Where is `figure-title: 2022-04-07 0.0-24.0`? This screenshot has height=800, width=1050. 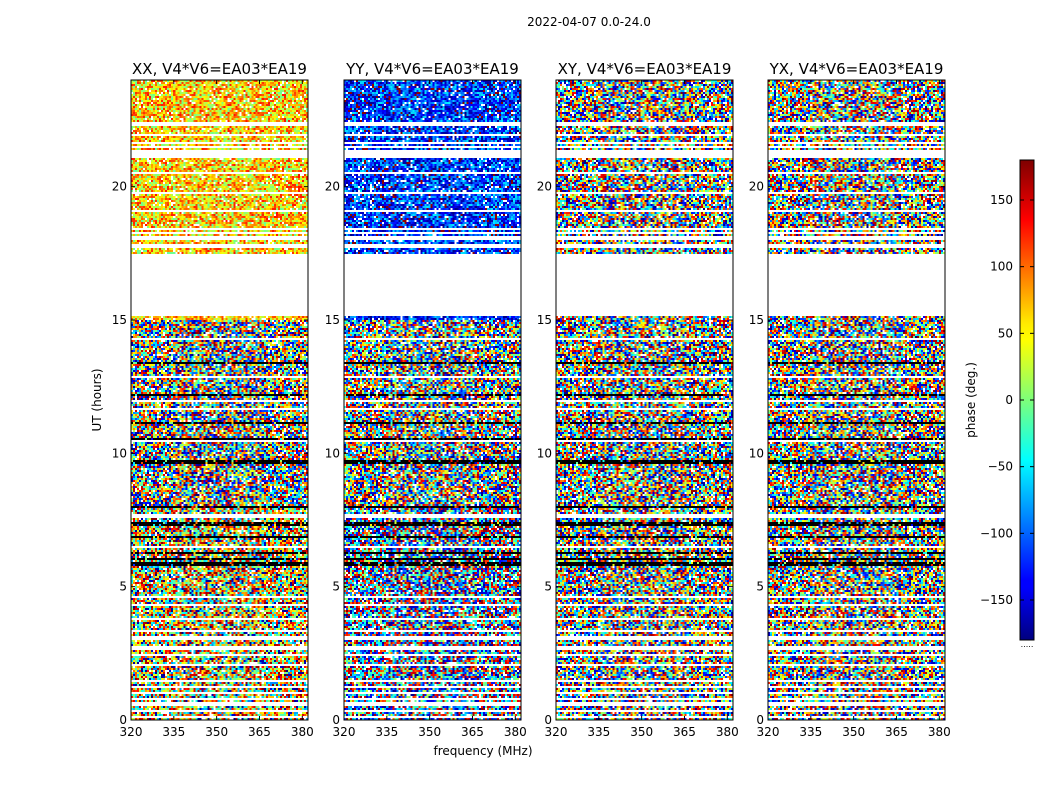
figure-title: 2022-04-07 0.0-24.0 is located at coordinates (589, 22).